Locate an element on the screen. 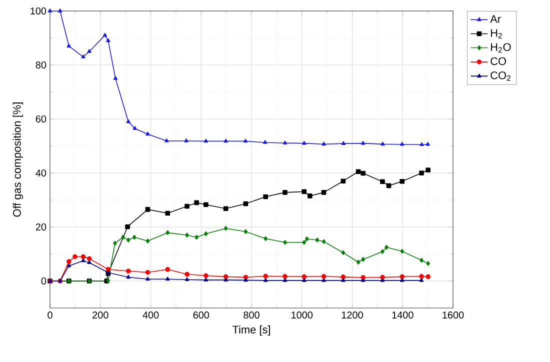  legend-label: H$_{2}$ is located at coordinates (496, 33).